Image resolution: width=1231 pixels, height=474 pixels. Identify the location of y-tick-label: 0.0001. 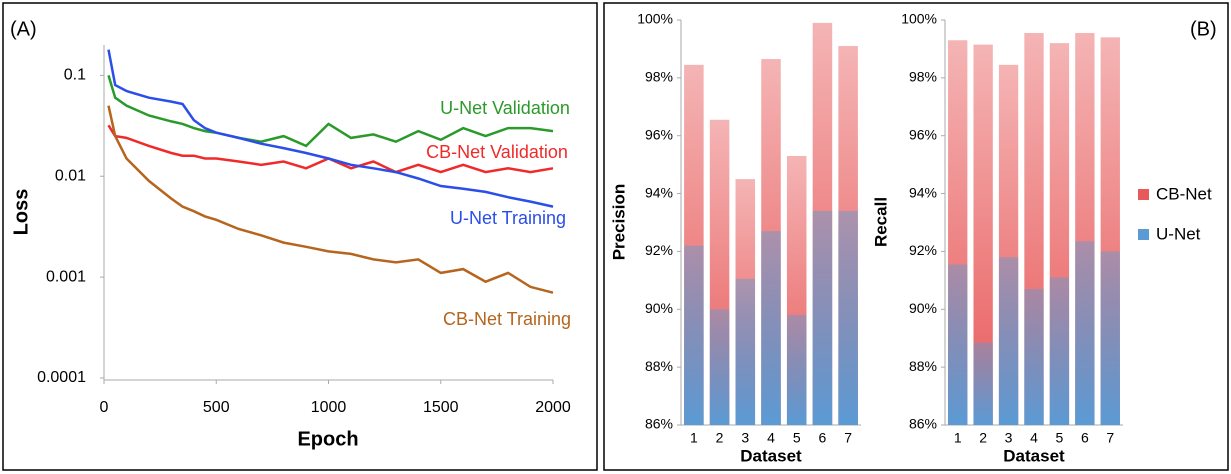
(61, 377).